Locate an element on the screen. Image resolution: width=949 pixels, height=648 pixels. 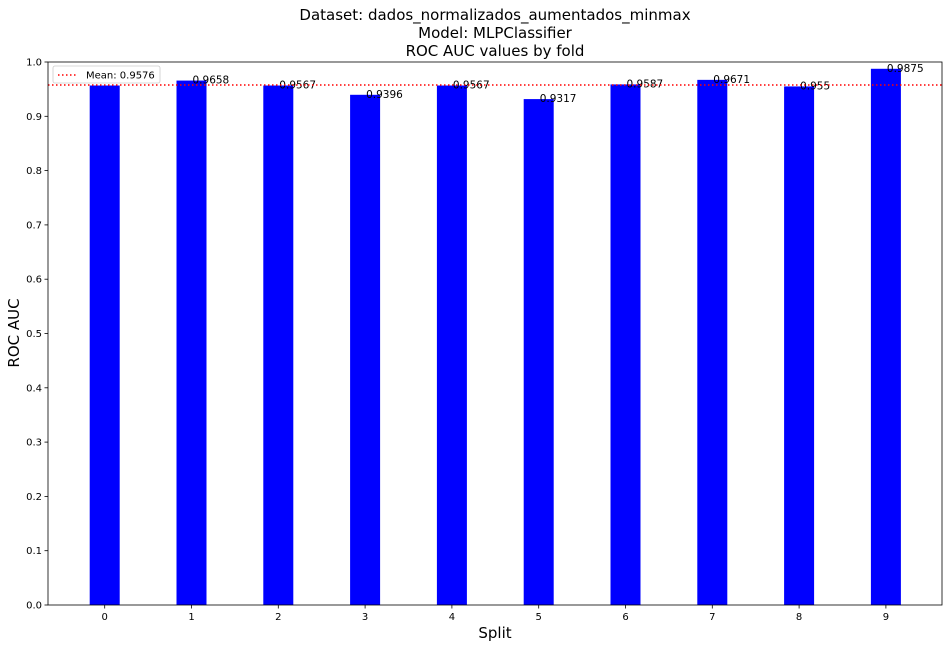
data-label-split-3: 0.9396 is located at coordinates (384, 95).